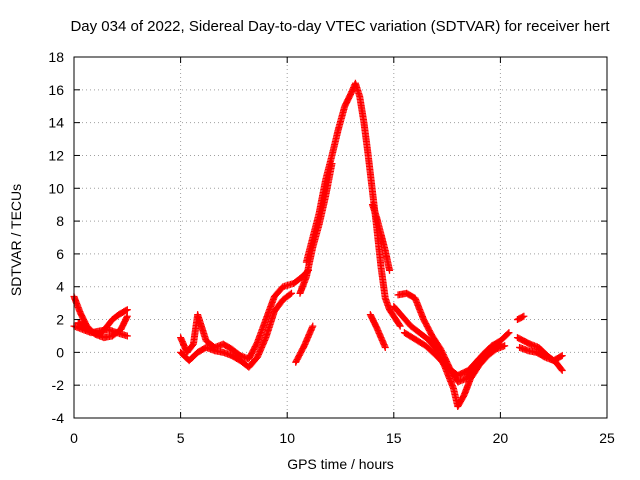 The height and width of the screenshot is (480, 640). What do you see at coordinates (353, 204) in the screenshot?
I see `series-seg-f` at bounding box center [353, 204].